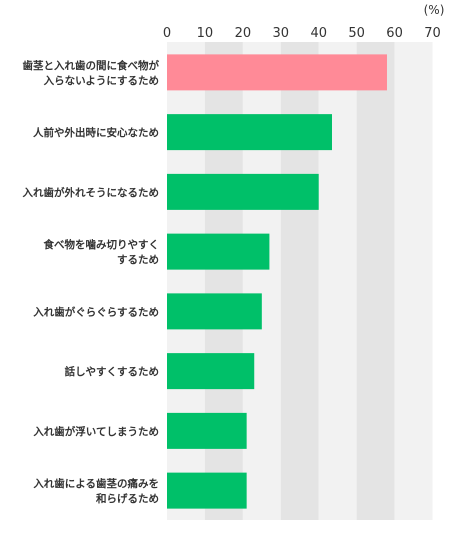 The width and height of the screenshot is (450, 535). What do you see at coordinates (356, 33) in the screenshot?
I see `x-tick-label: 50` at bounding box center [356, 33].